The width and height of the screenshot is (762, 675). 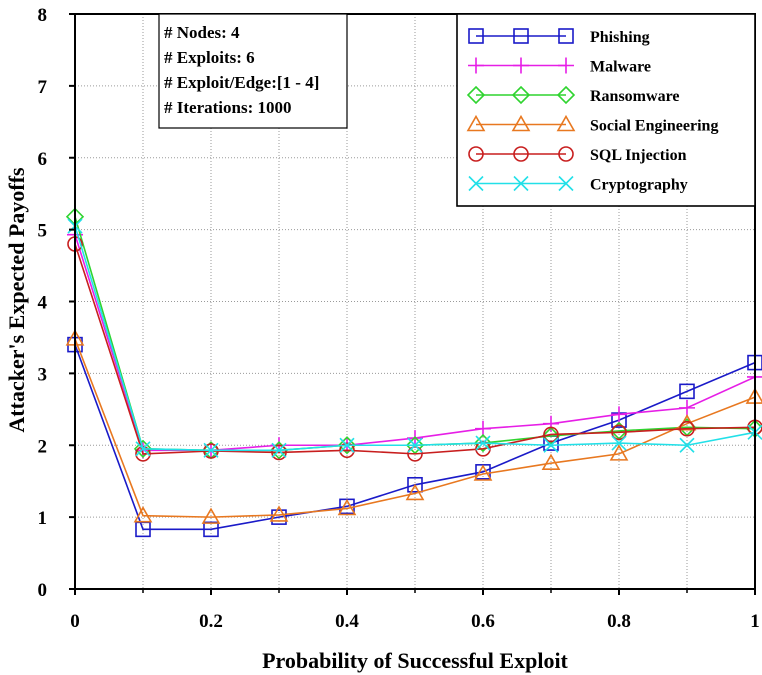 I want to click on x-tick-label: 0.6, so click(x=483, y=621).